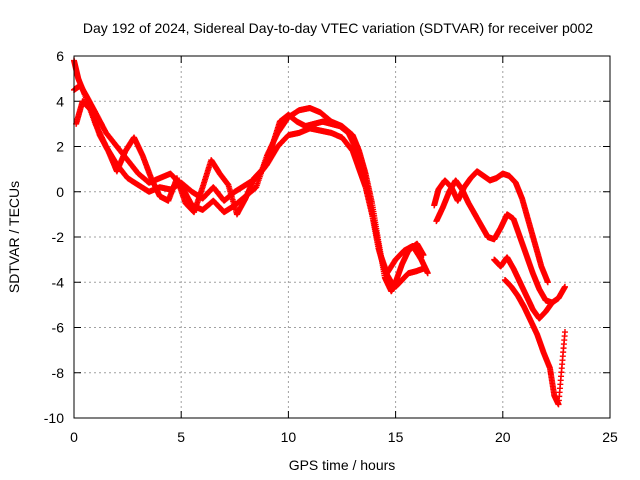 Image resolution: width=640 pixels, height=480 pixels. I want to click on y-tick-label: 6, so click(60, 56).